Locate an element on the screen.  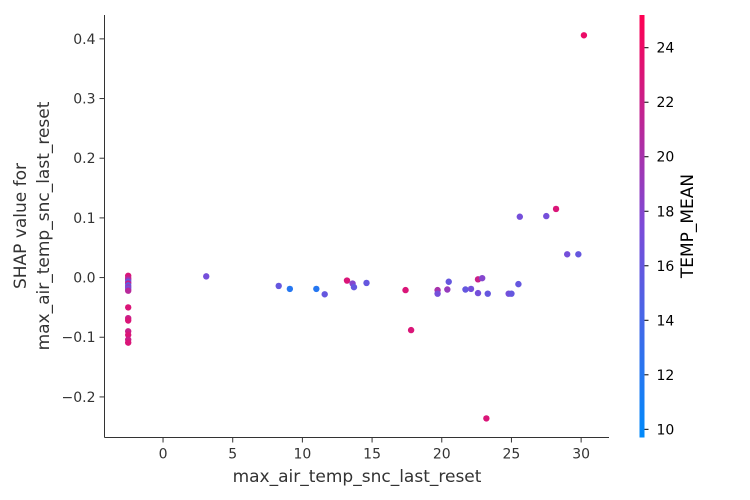
colorbar-tick-label: 20 is located at coordinates (666, 158).